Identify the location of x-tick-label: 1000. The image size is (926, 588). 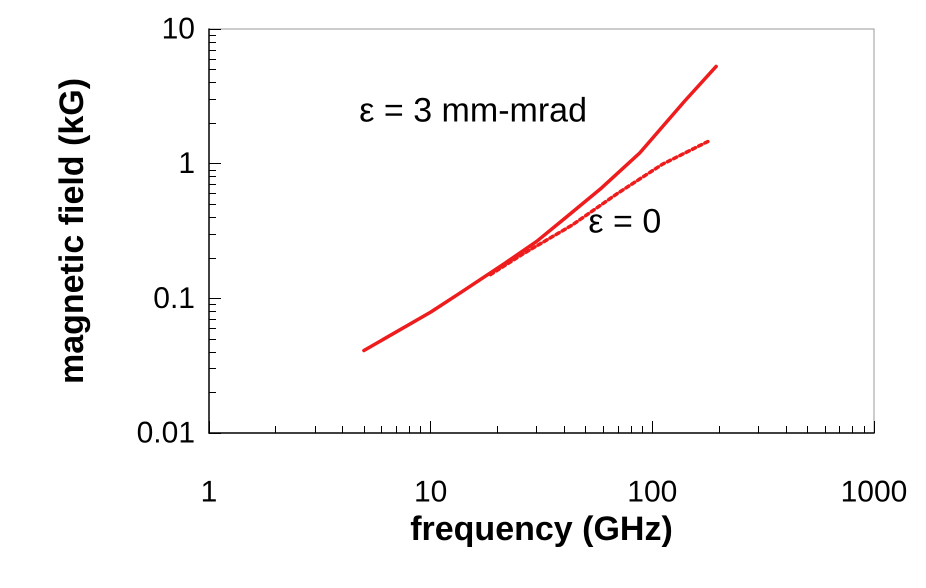
(874, 492).